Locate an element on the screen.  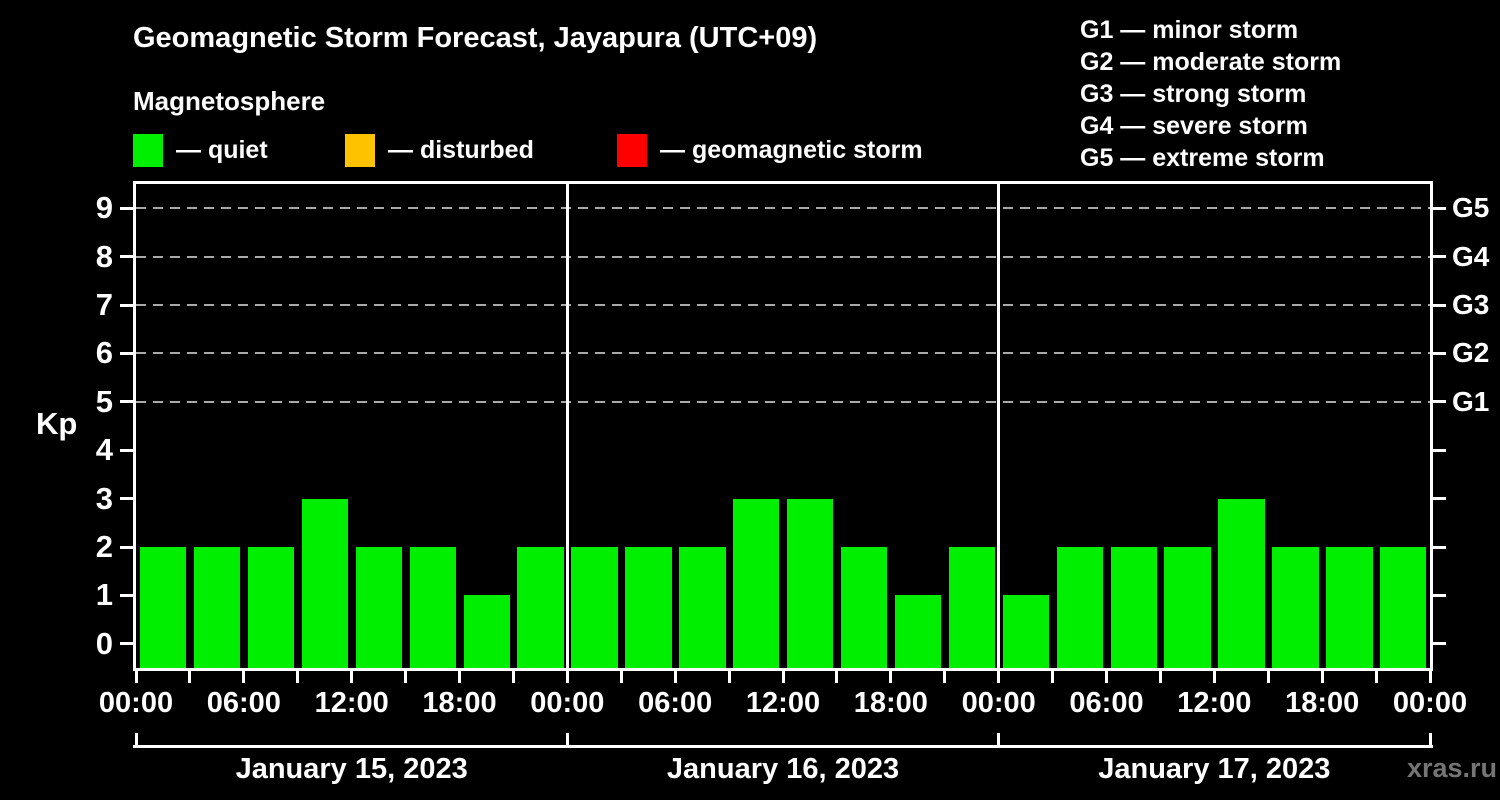
date-axis-line is located at coordinates (783, 746).